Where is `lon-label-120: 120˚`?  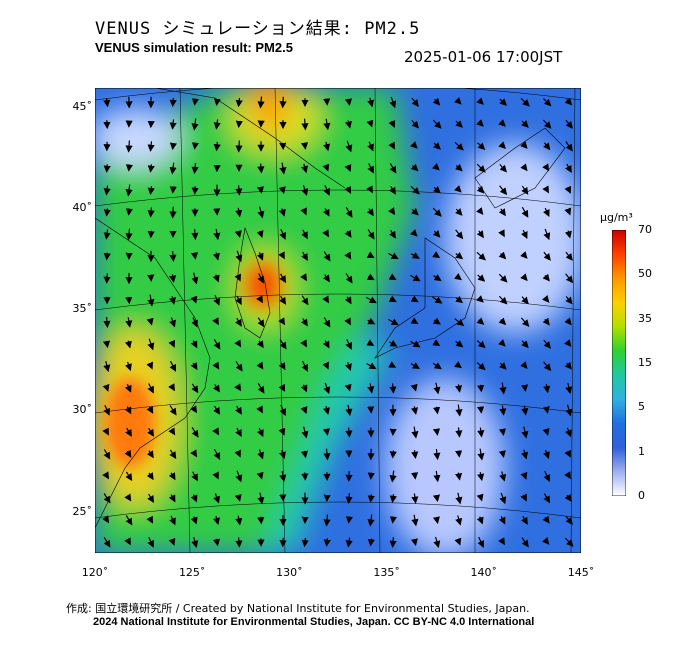
lon-label-120: 120˚ is located at coordinates (95, 572).